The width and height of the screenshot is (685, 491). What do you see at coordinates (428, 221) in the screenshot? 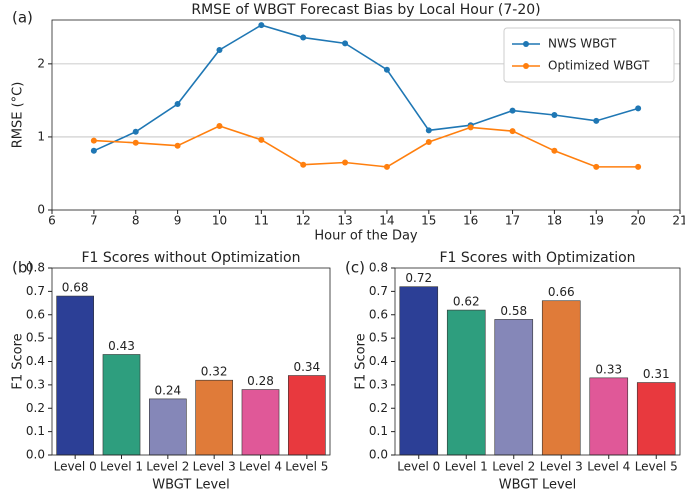
I see `x-tick-label: 15` at bounding box center [428, 221].